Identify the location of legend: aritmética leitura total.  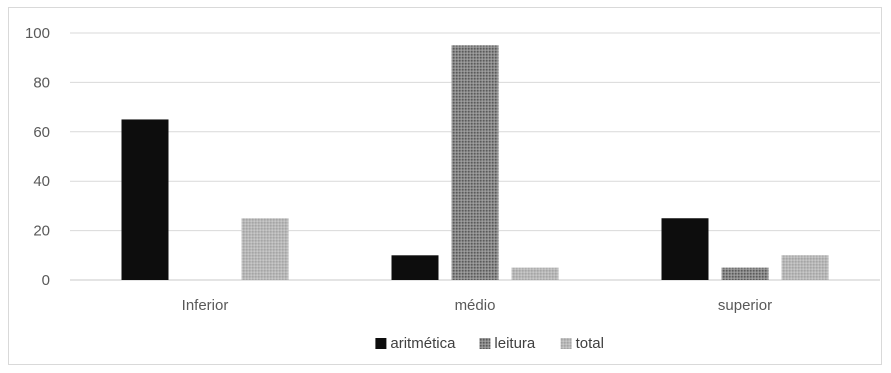
(489, 343).